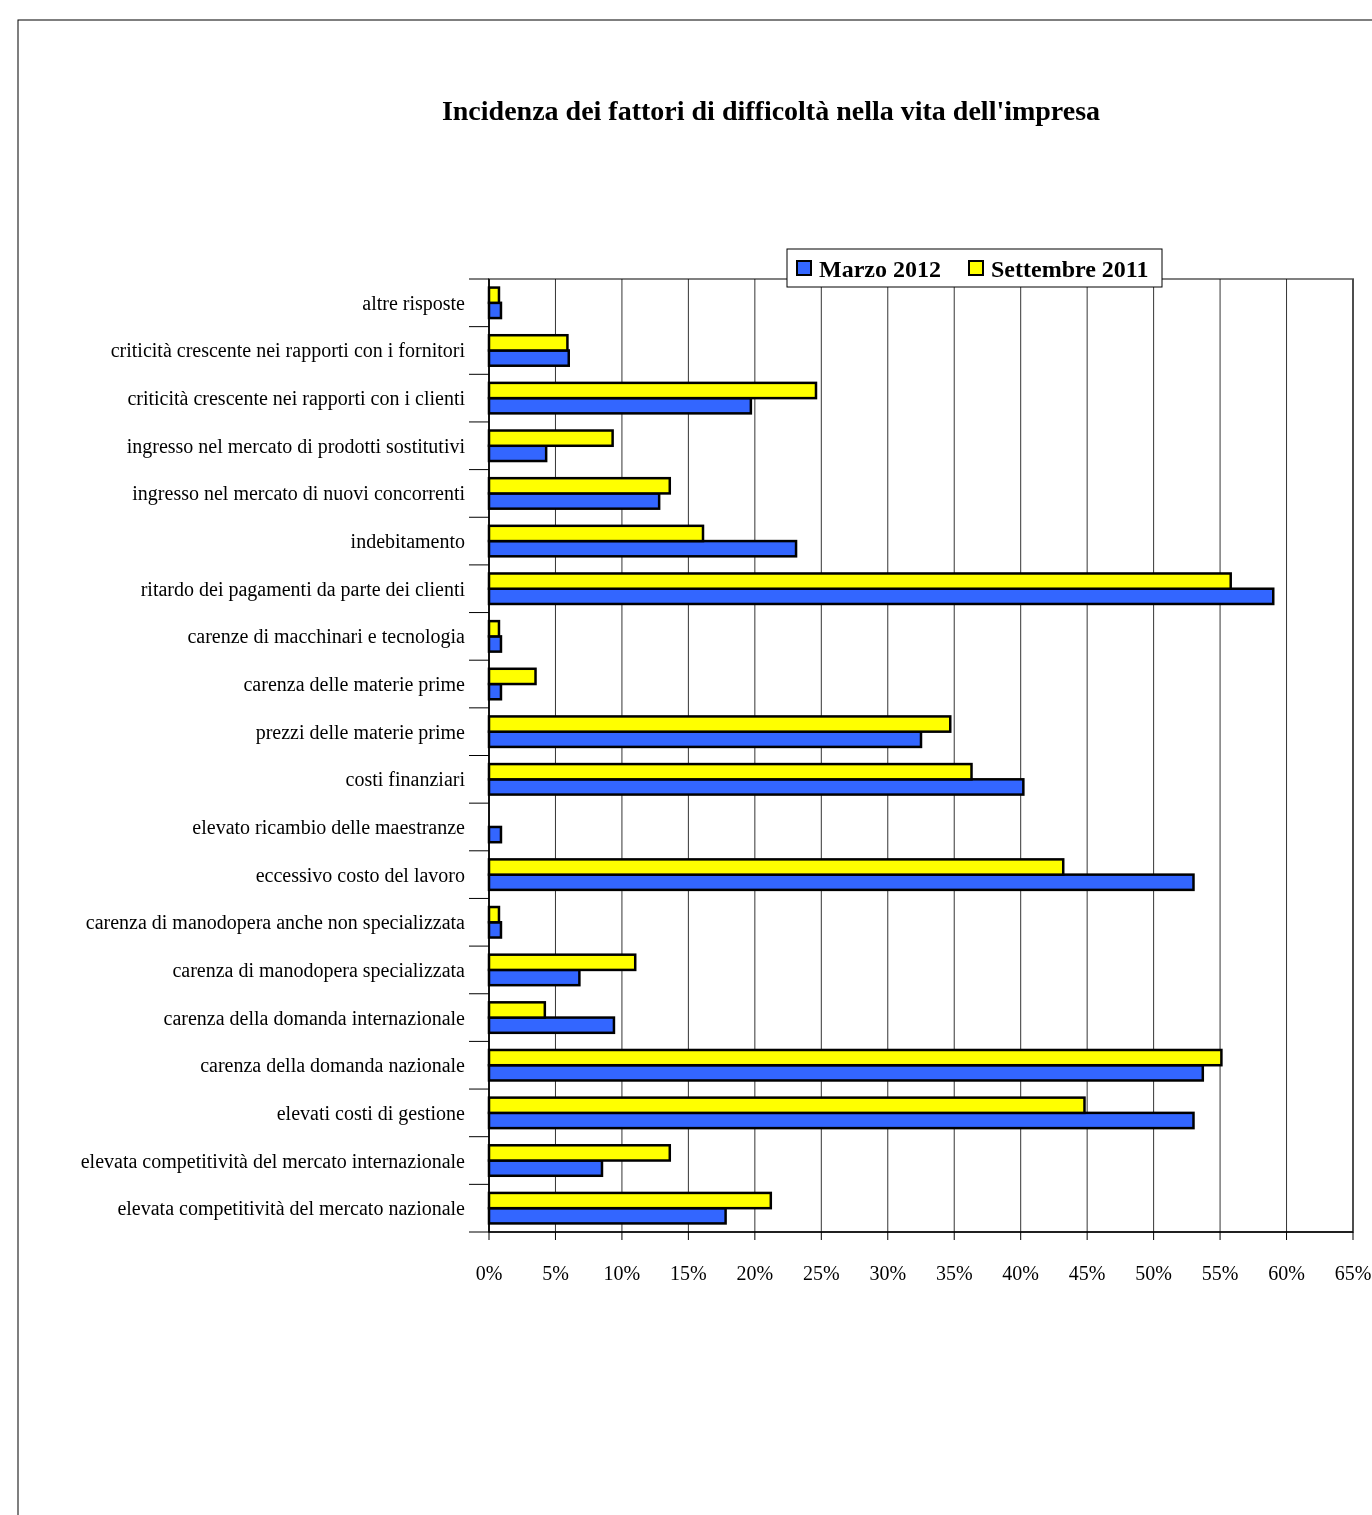 This screenshot has width=1372, height=1515. Describe the element at coordinates (1070, 269) in the screenshot. I see `legend-label: Settembre 2011` at that location.